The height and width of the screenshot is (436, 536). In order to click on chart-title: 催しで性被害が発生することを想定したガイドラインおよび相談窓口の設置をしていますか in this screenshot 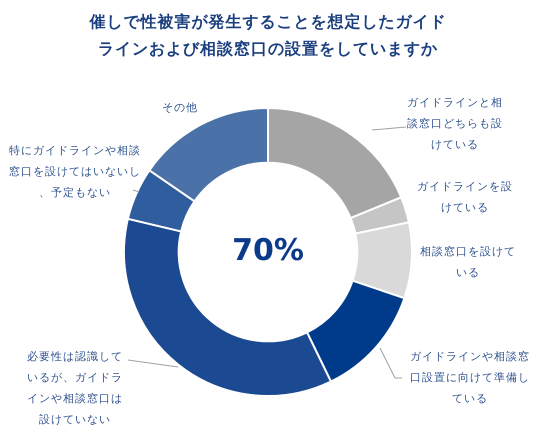, I will do `click(268, 35)`.